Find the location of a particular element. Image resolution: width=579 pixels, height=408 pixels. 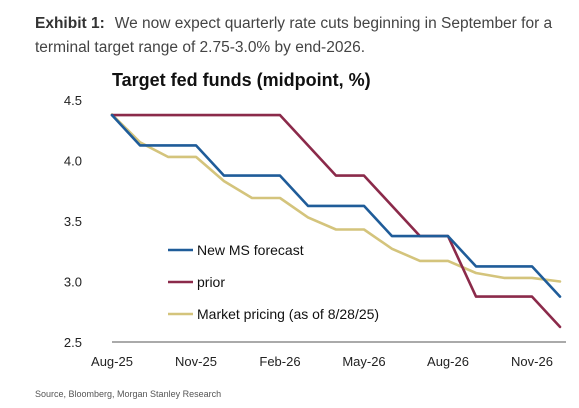

y-tick-label: 3.0 is located at coordinates (73, 282).